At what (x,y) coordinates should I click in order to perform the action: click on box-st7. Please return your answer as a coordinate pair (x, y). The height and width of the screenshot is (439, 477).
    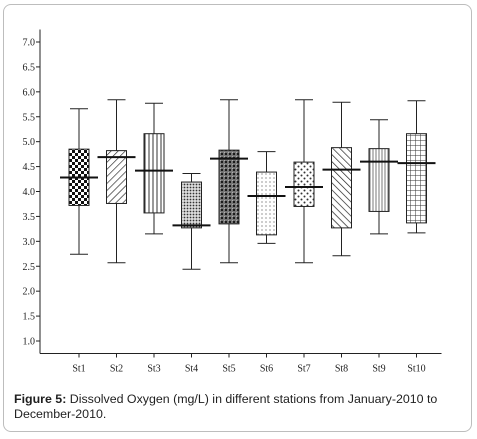
    Looking at the image, I should click on (304, 181).